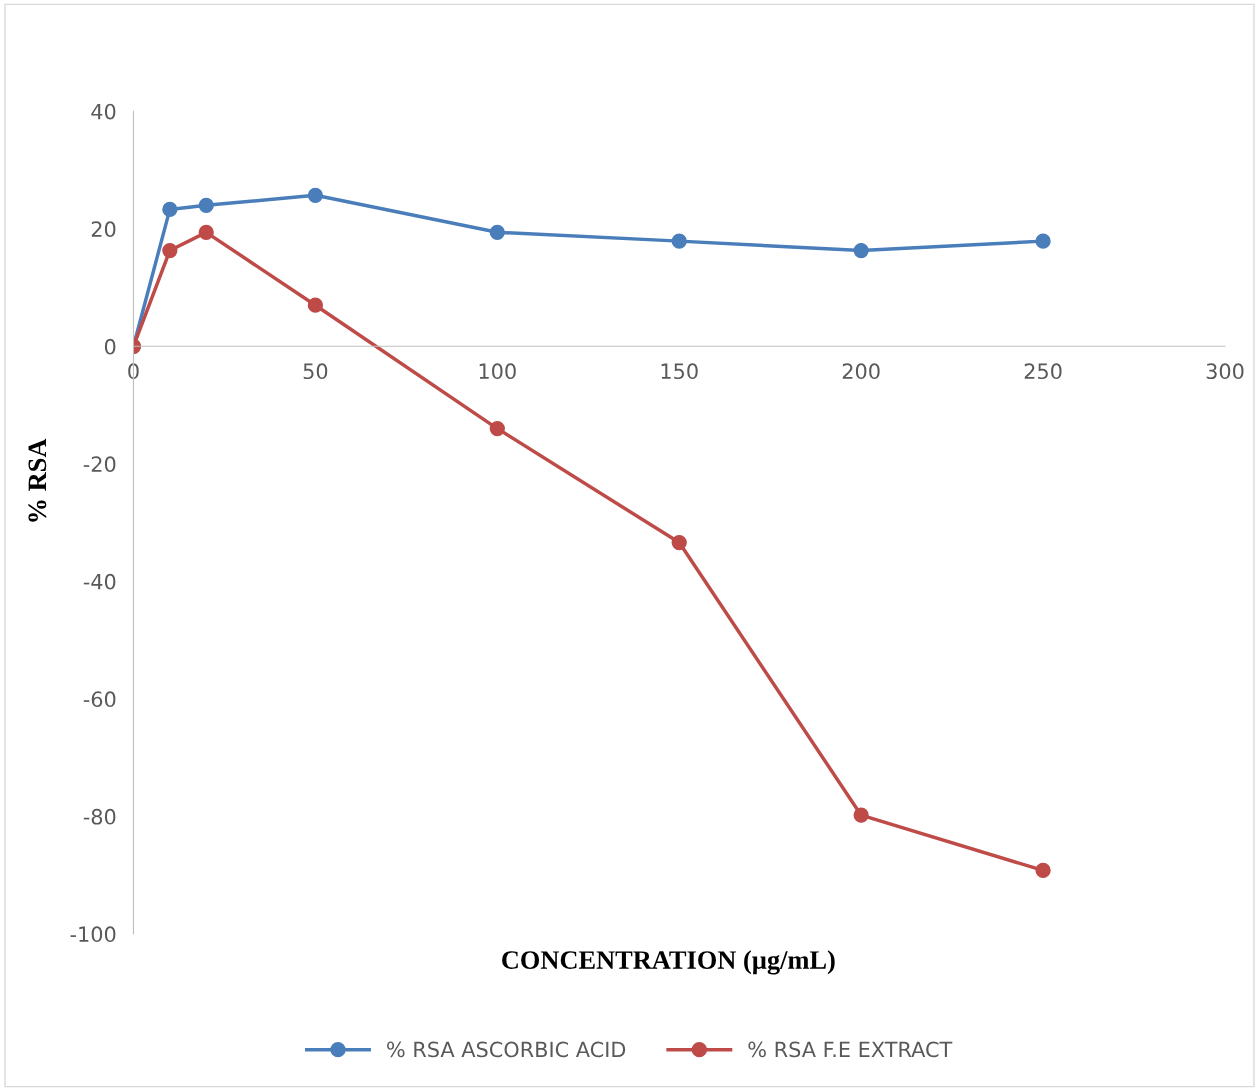 The width and height of the screenshot is (1259, 1091). What do you see at coordinates (99, 581) in the screenshot?
I see `y-tick-label: -40` at bounding box center [99, 581].